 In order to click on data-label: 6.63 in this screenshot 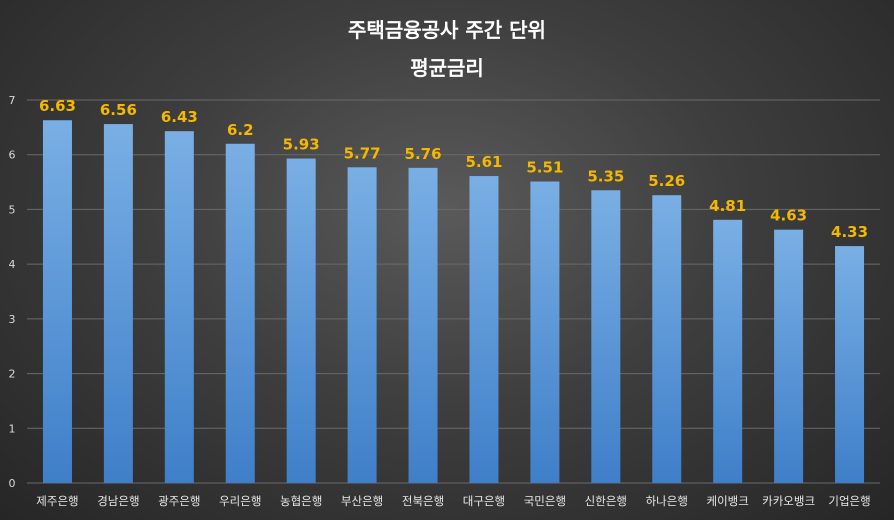, I will do `click(57, 106)`.